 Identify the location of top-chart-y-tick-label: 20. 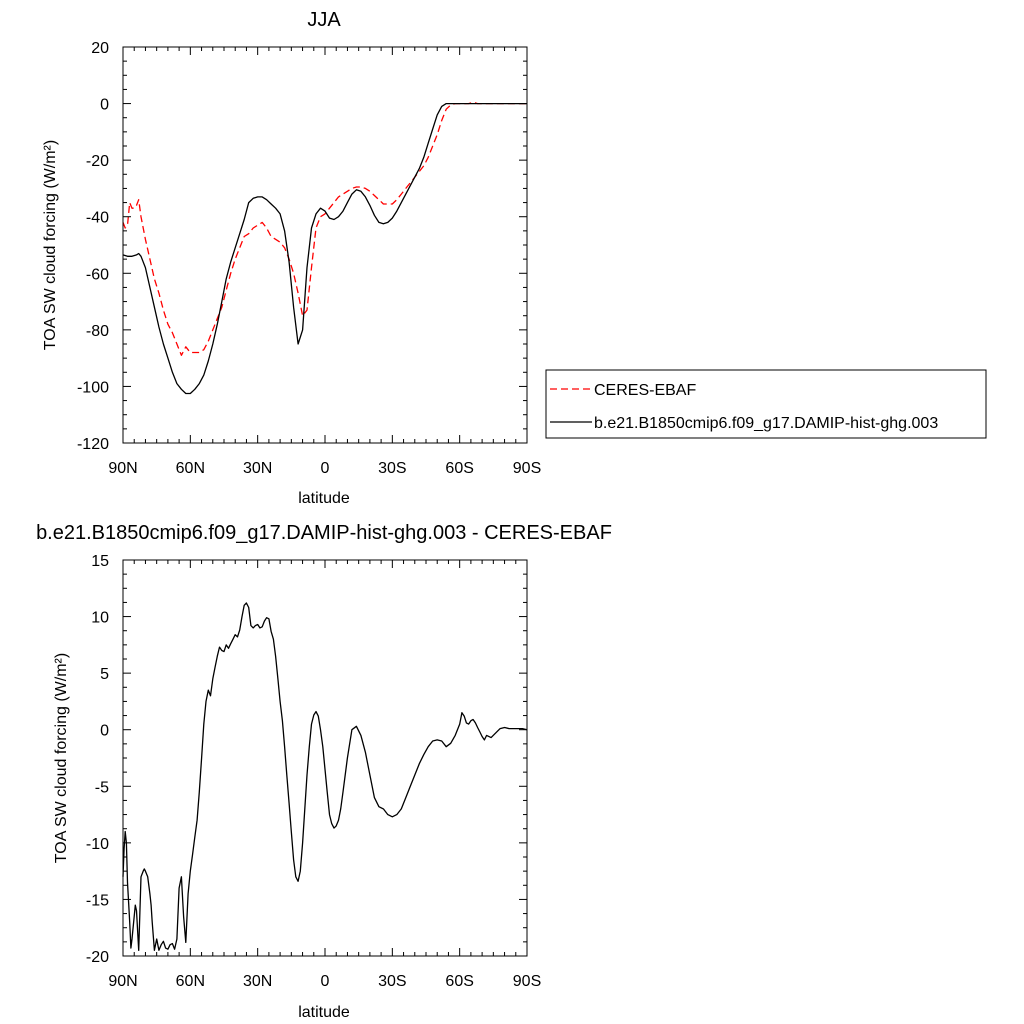
(100, 48).